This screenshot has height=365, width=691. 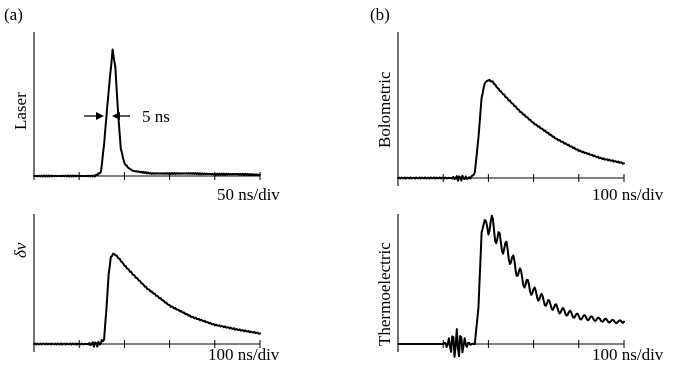 What do you see at coordinates (380, 14) in the screenshot?
I see `panel-b-label: (b)` at bounding box center [380, 14].